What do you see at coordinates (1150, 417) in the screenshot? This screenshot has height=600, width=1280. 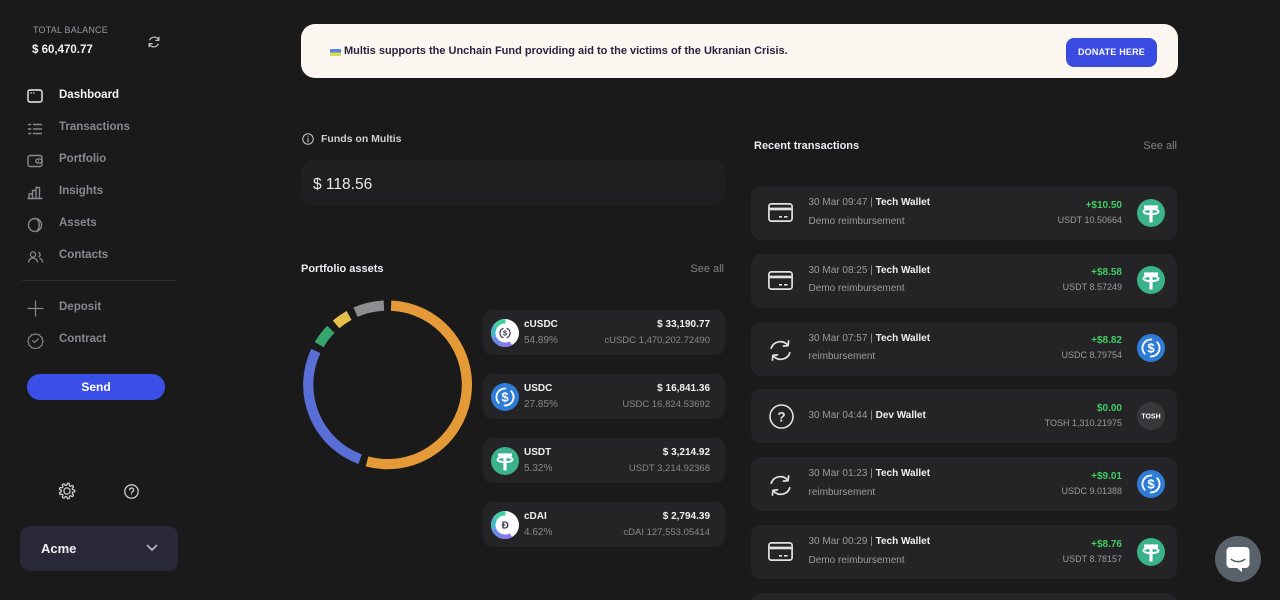 I see `svg-text: TOSH` at bounding box center [1150, 417].